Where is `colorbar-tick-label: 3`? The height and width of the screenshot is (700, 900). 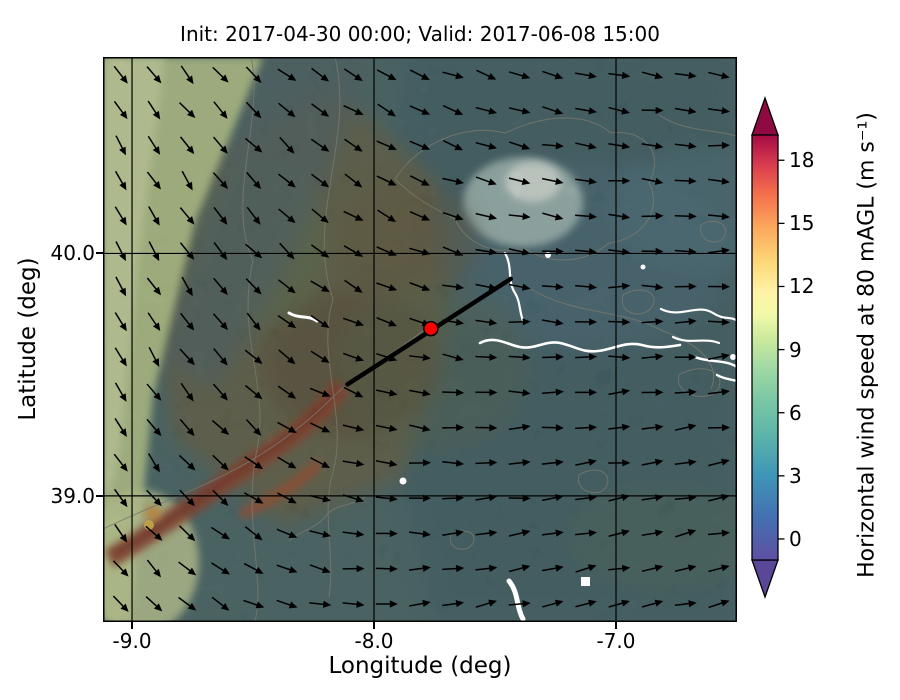
colorbar-tick-label: 3 is located at coordinates (795, 475).